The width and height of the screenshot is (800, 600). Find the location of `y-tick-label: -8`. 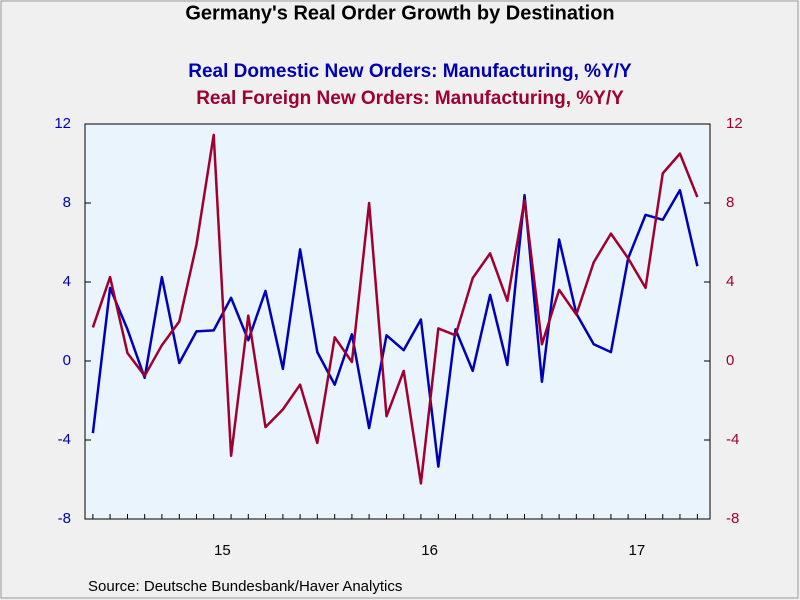

y-tick-label: -8 is located at coordinates (64, 518).